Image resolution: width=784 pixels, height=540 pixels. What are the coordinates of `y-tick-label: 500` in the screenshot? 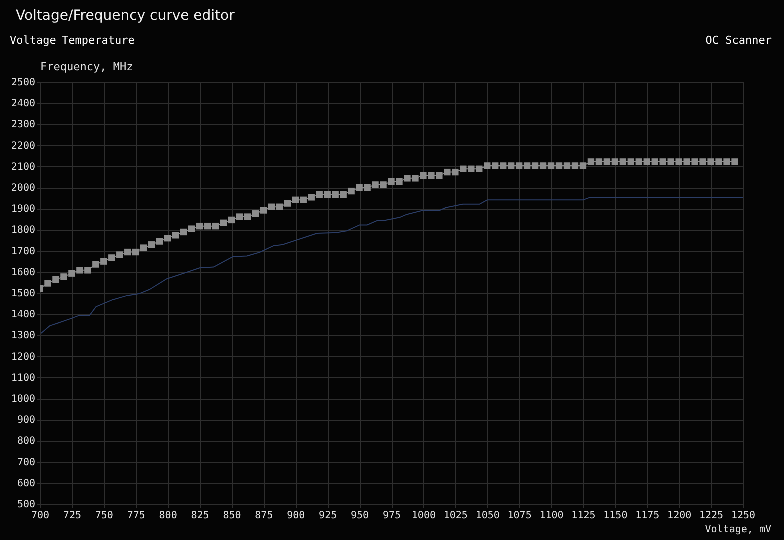 It's located at (26, 505).